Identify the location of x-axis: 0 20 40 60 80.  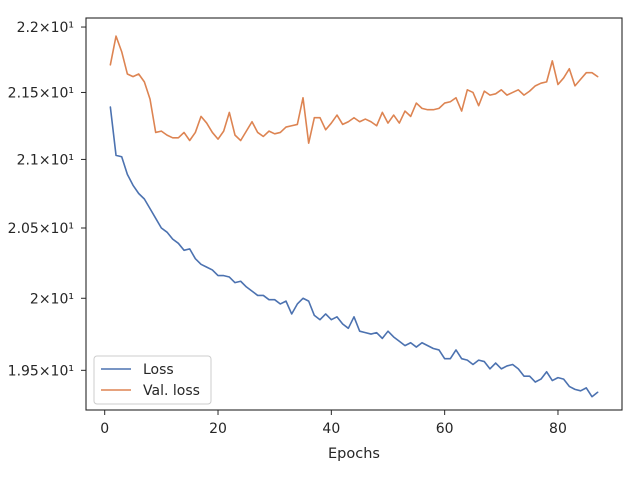
(333, 423).